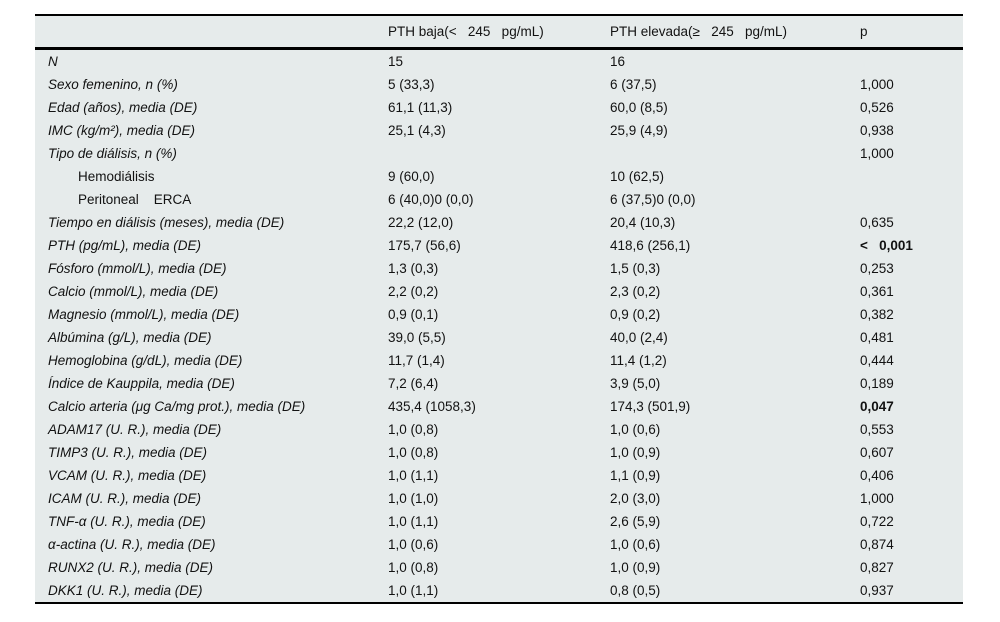  I want to click on value-pth-baja: 39,0 (5,5), so click(417, 337).